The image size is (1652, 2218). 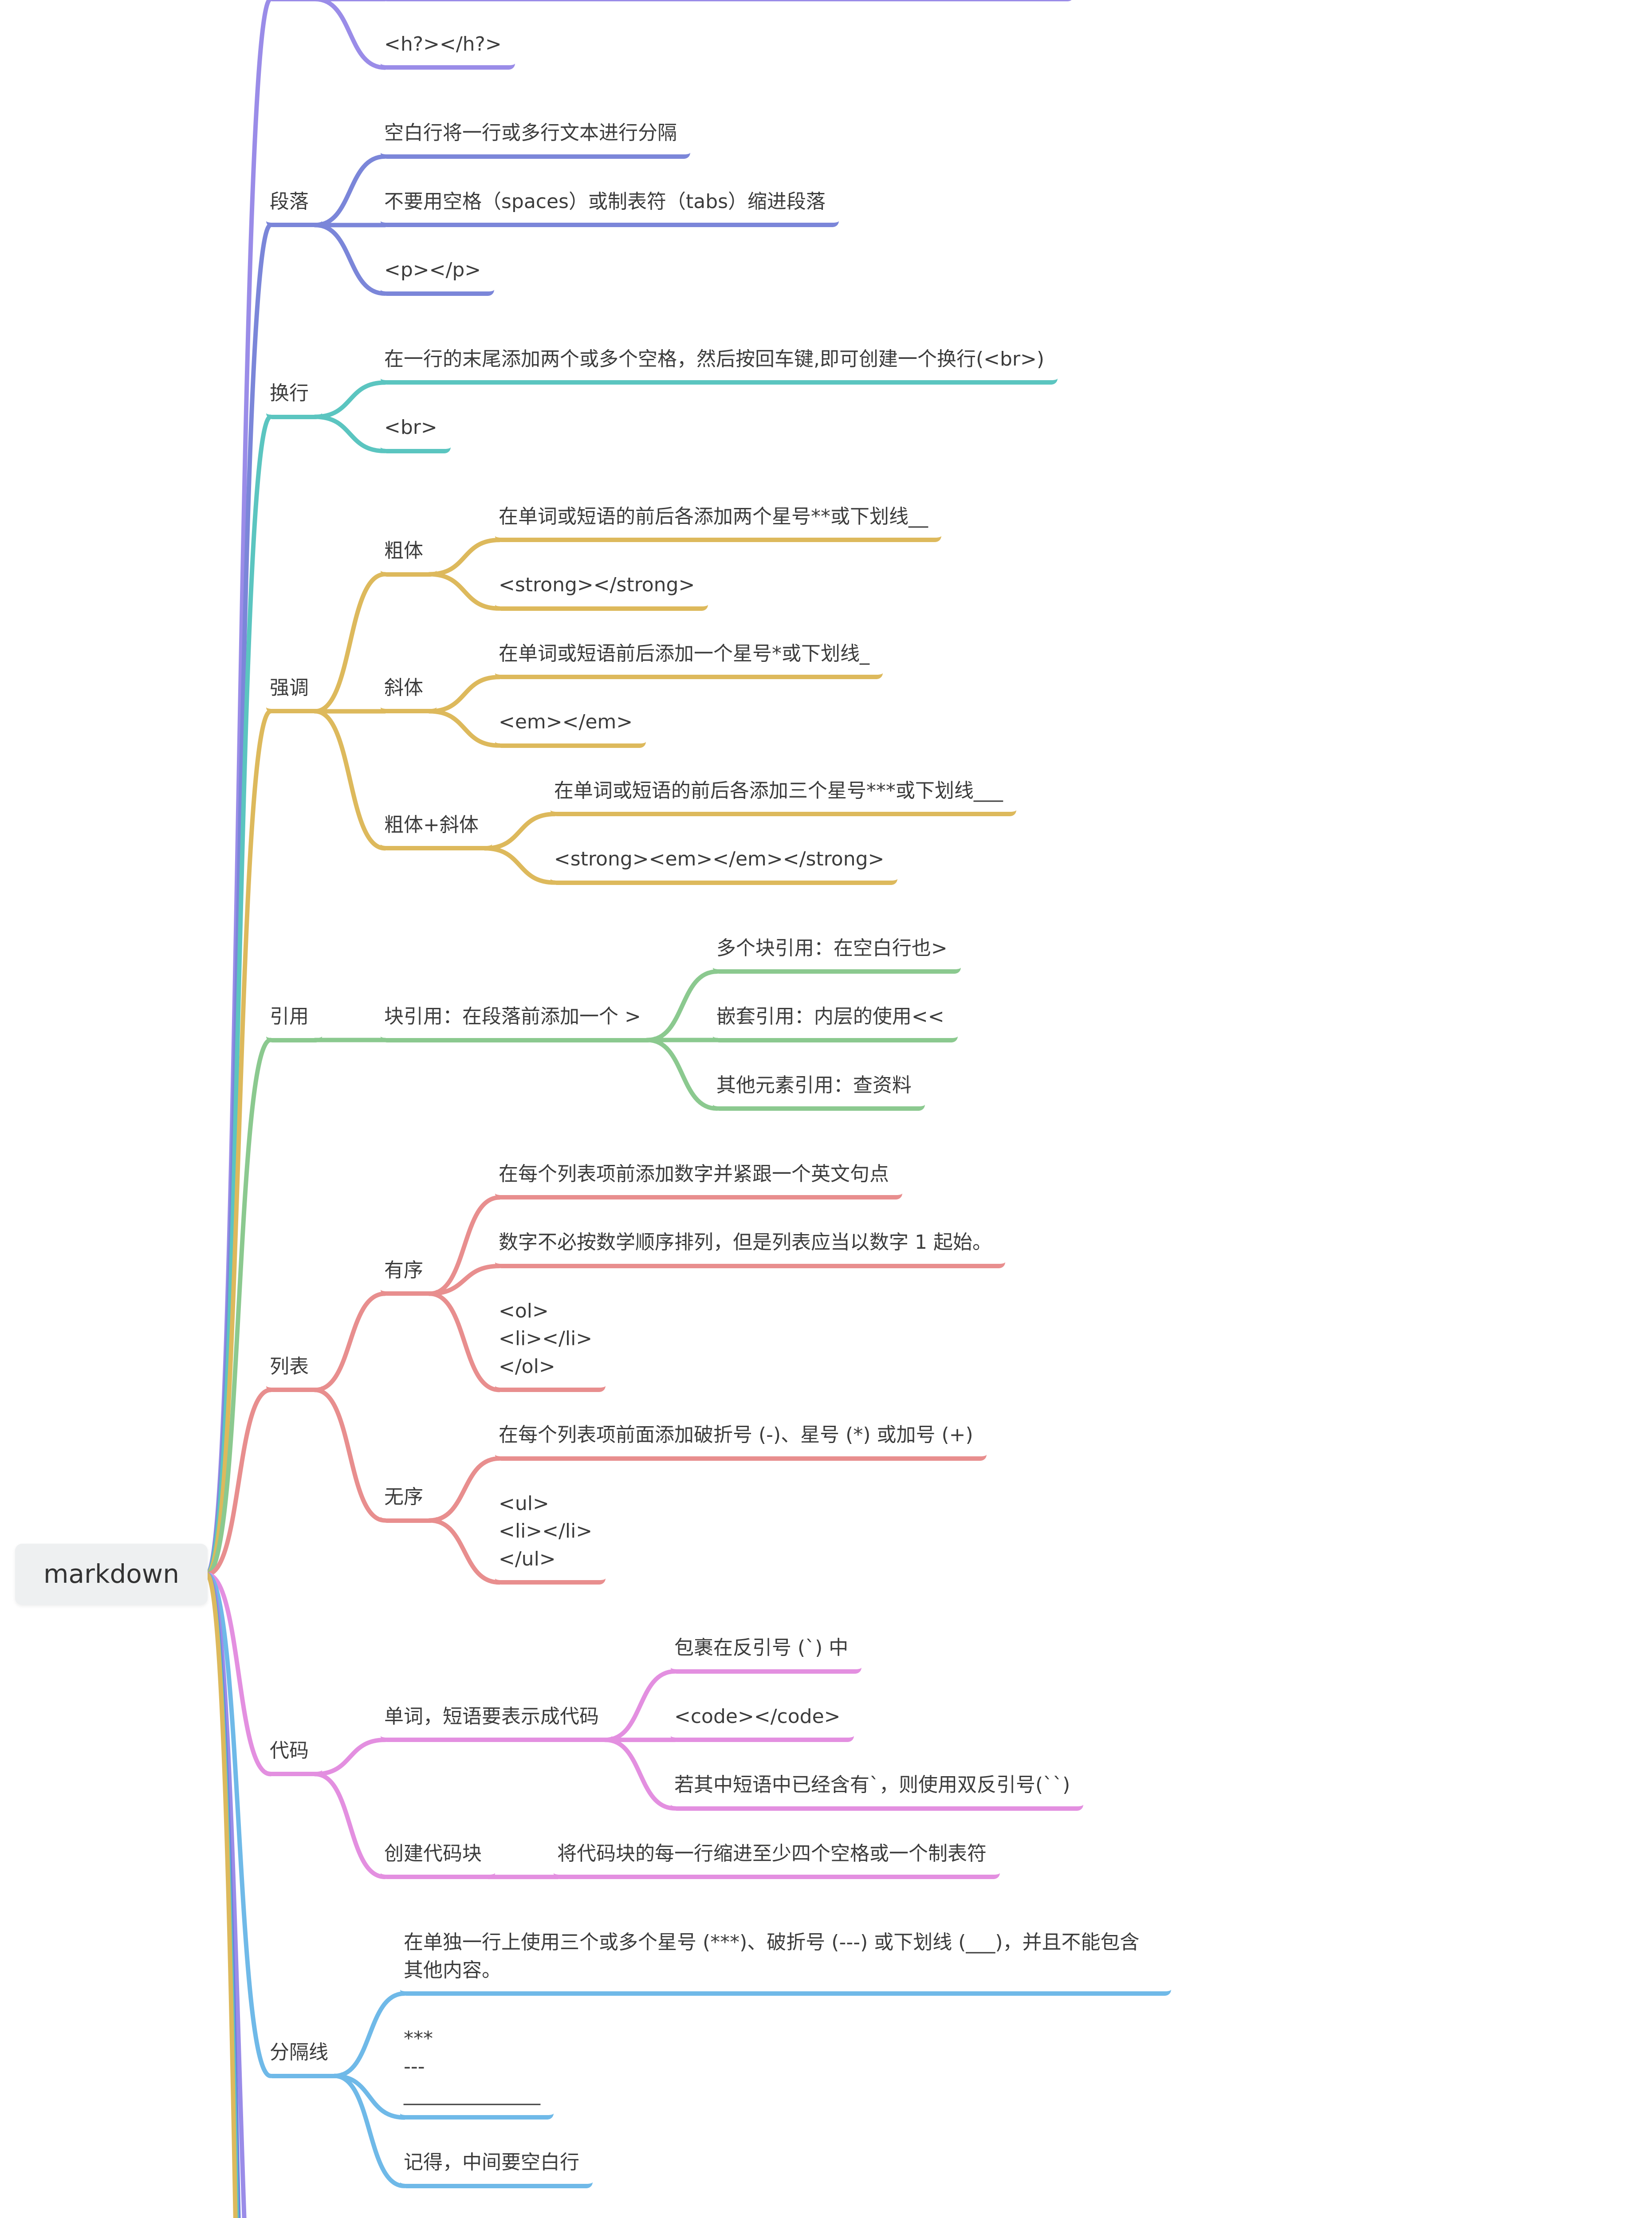 I want to click on topic-quote: 引用, so click(x=294, y=1021).